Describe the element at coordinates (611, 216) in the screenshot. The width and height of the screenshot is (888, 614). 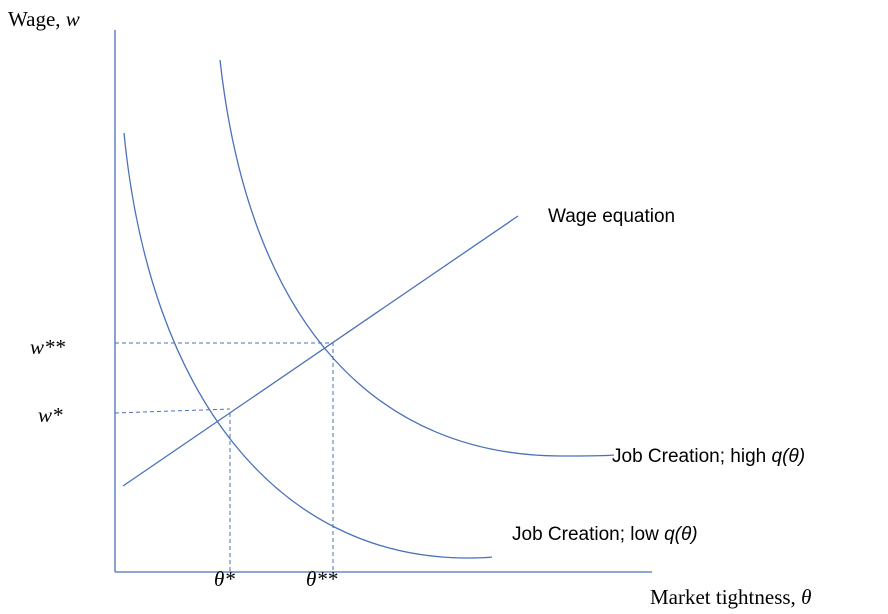
I see `wage-equation-label: Wage equation` at that location.